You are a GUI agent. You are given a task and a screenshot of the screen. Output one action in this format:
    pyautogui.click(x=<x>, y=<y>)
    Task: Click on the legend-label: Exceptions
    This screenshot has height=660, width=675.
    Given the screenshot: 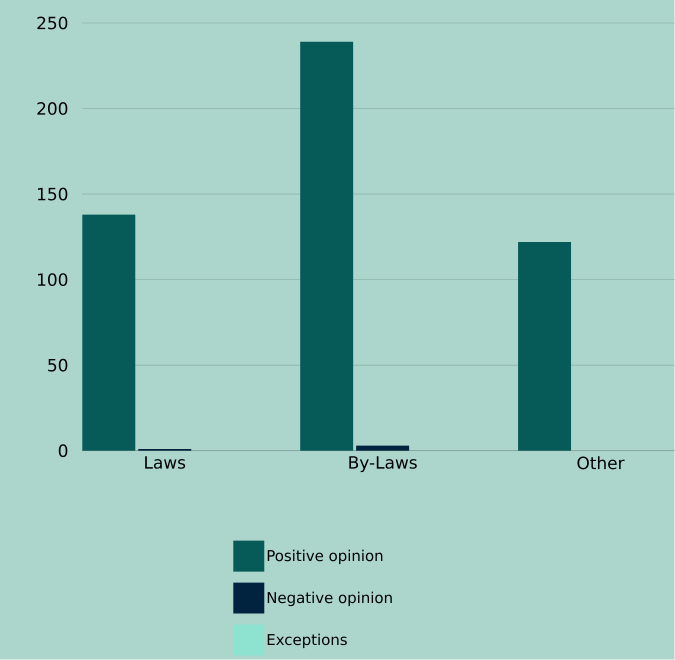 What is the action you would take?
    pyautogui.click(x=307, y=641)
    